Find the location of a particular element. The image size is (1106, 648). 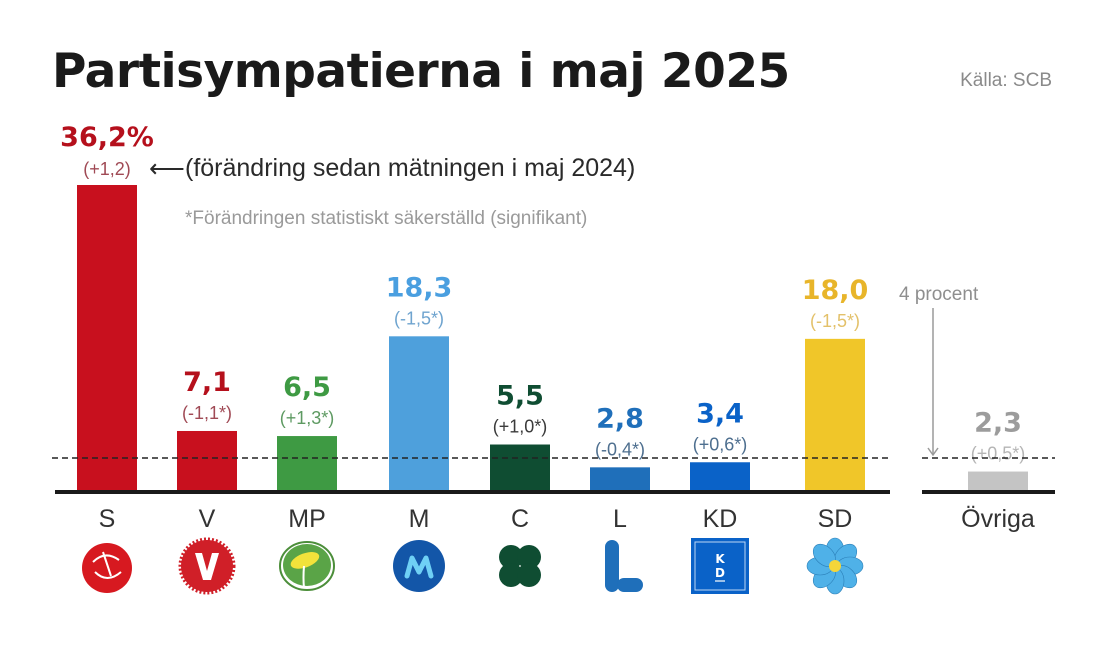

change-label: (+1,0*) is located at coordinates (520, 427).